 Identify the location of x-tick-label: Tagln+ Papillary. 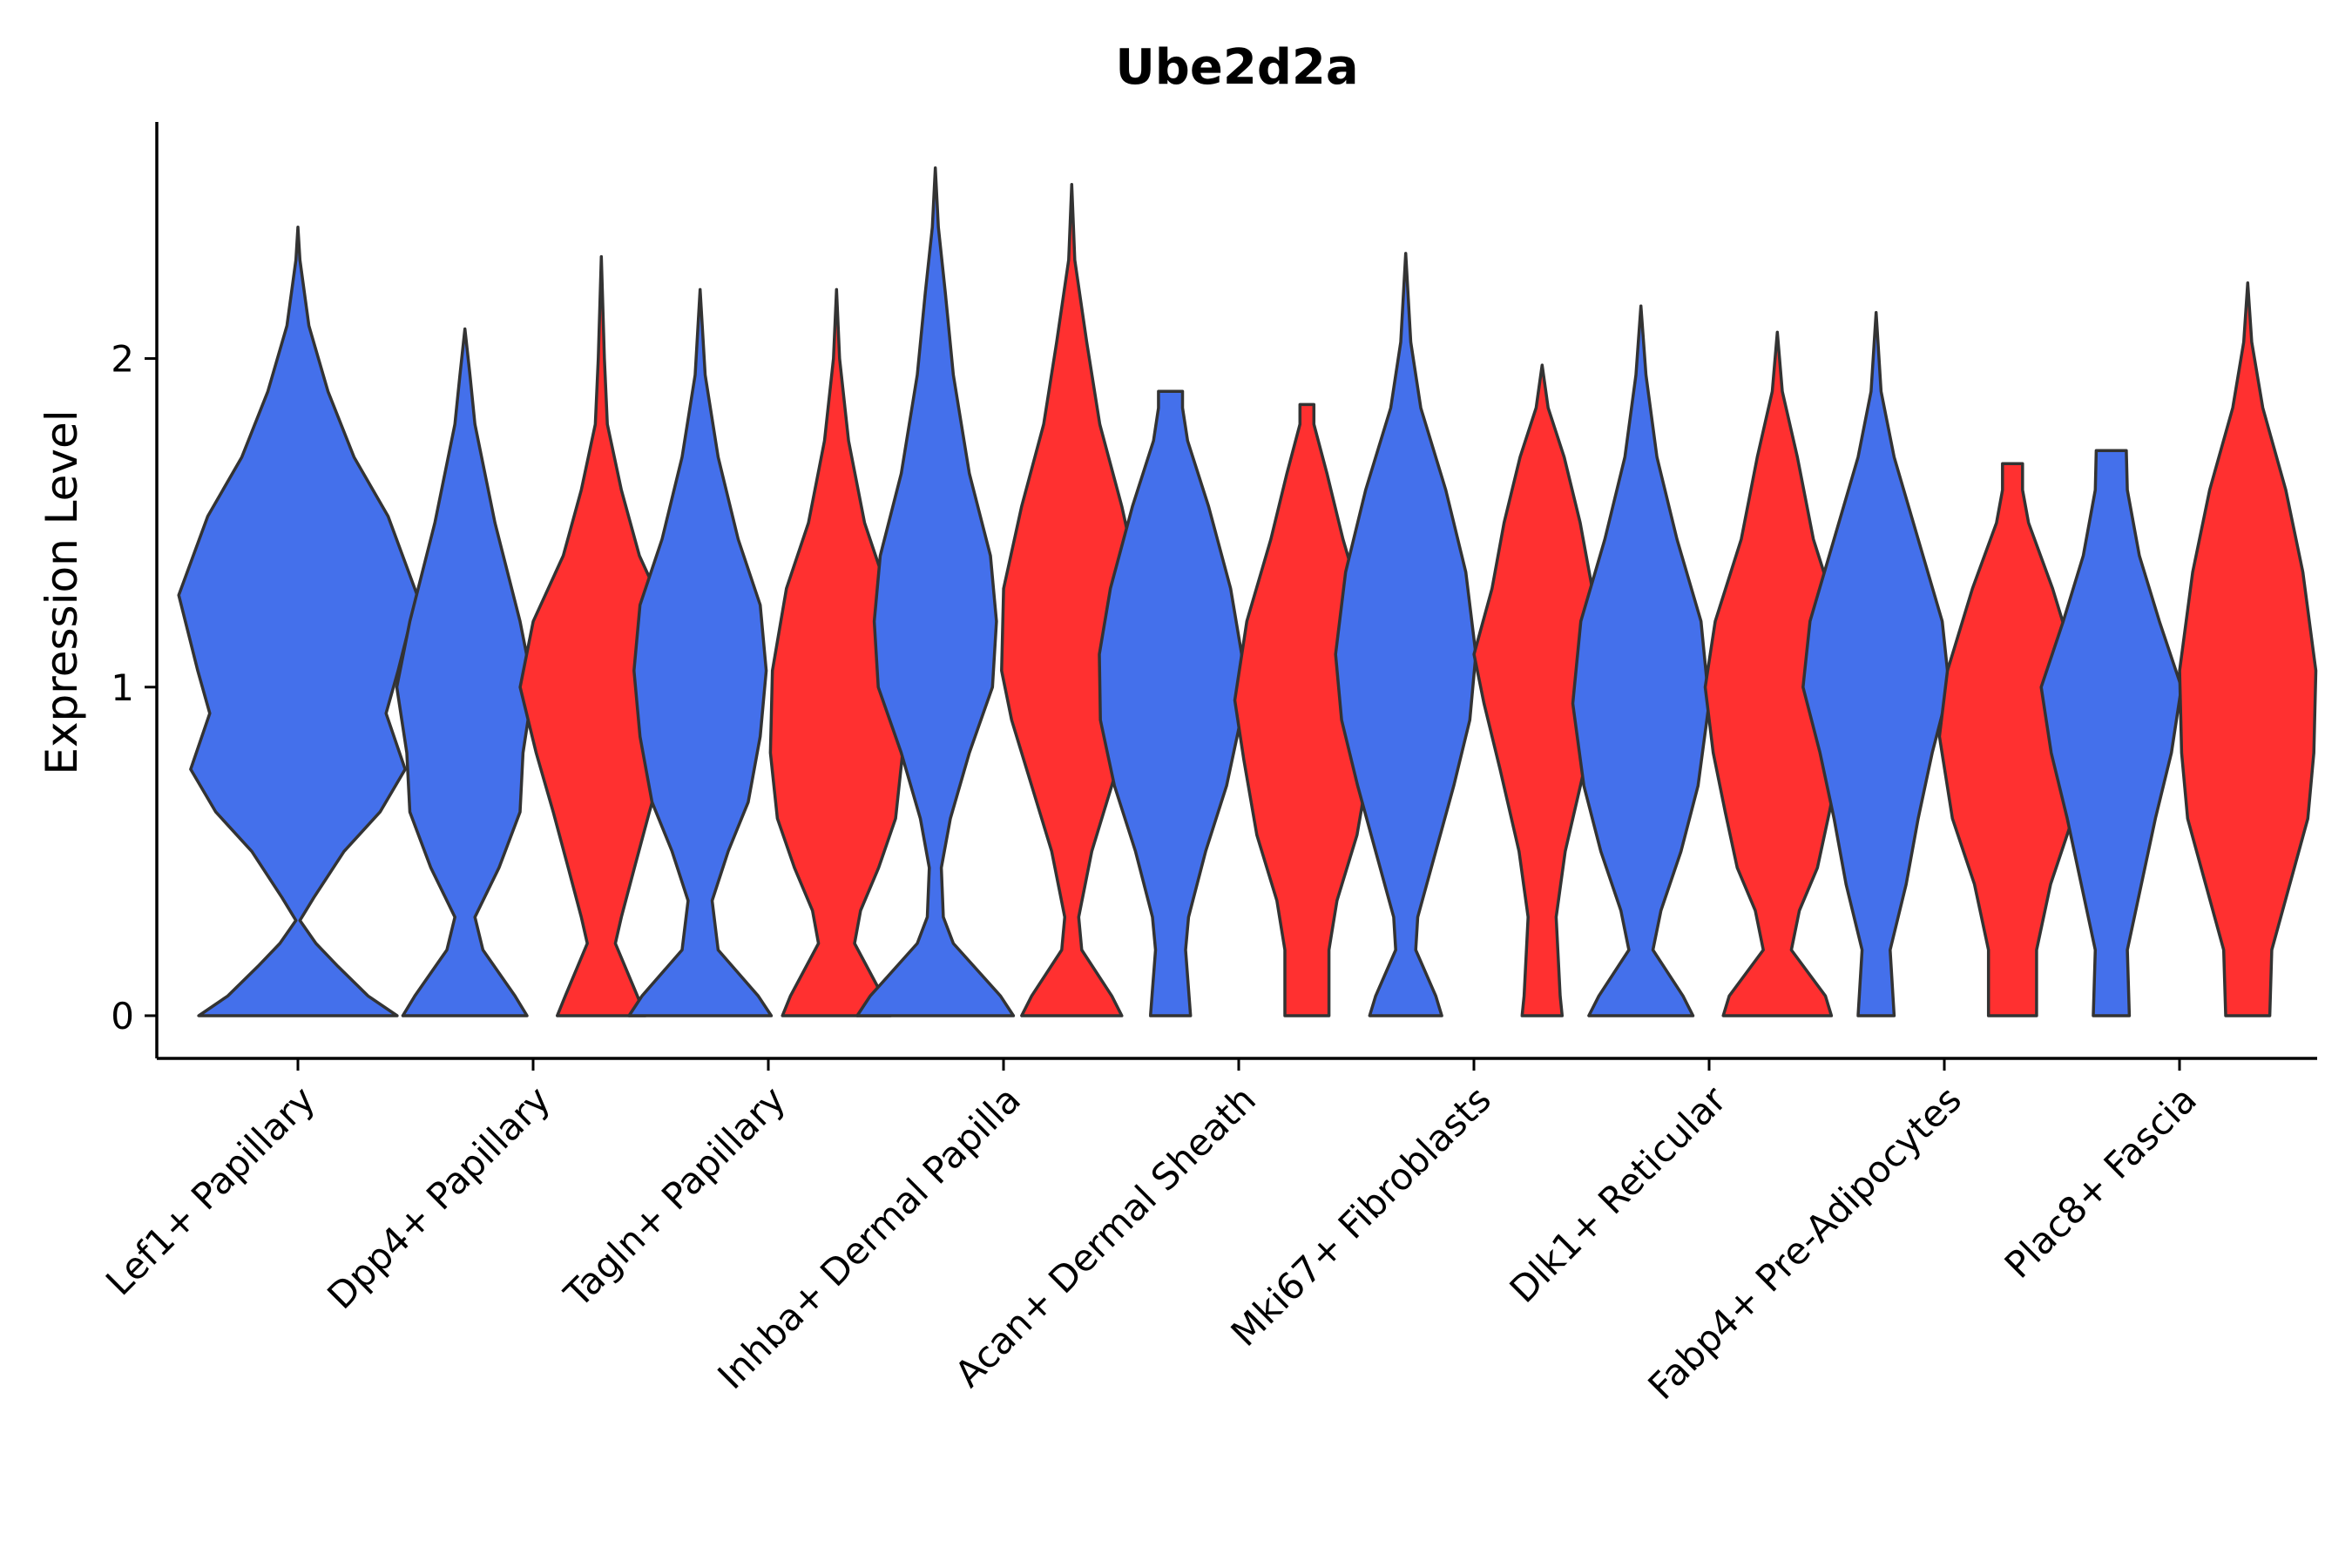
(675, 1196).